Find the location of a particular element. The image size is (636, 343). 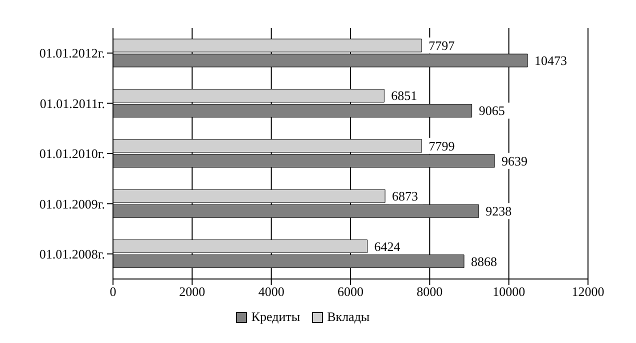

x-tick-label: 6000 is located at coordinates (351, 292).